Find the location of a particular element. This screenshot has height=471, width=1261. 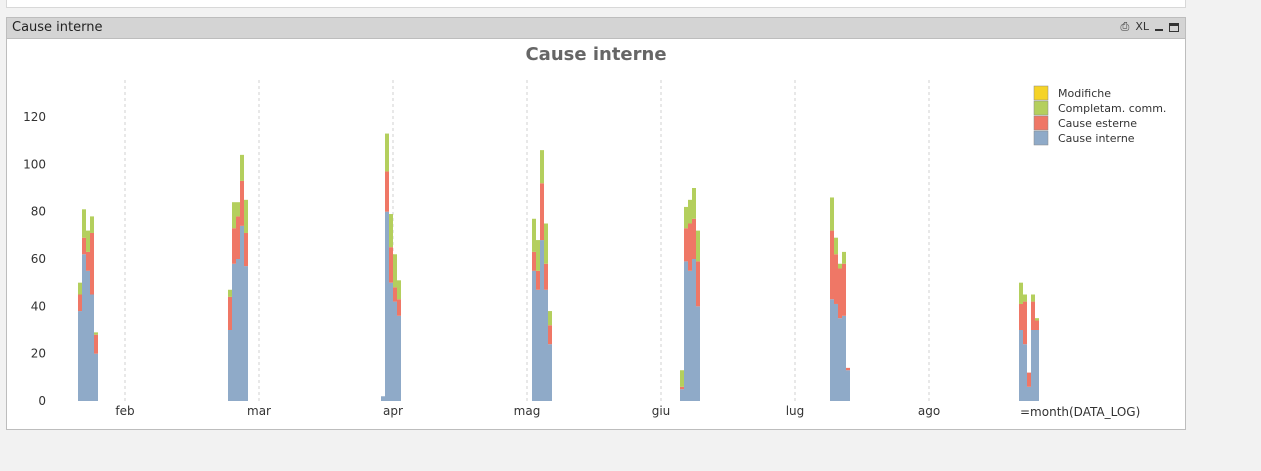

x-tick-label: ago is located at coordinates (929, 411).